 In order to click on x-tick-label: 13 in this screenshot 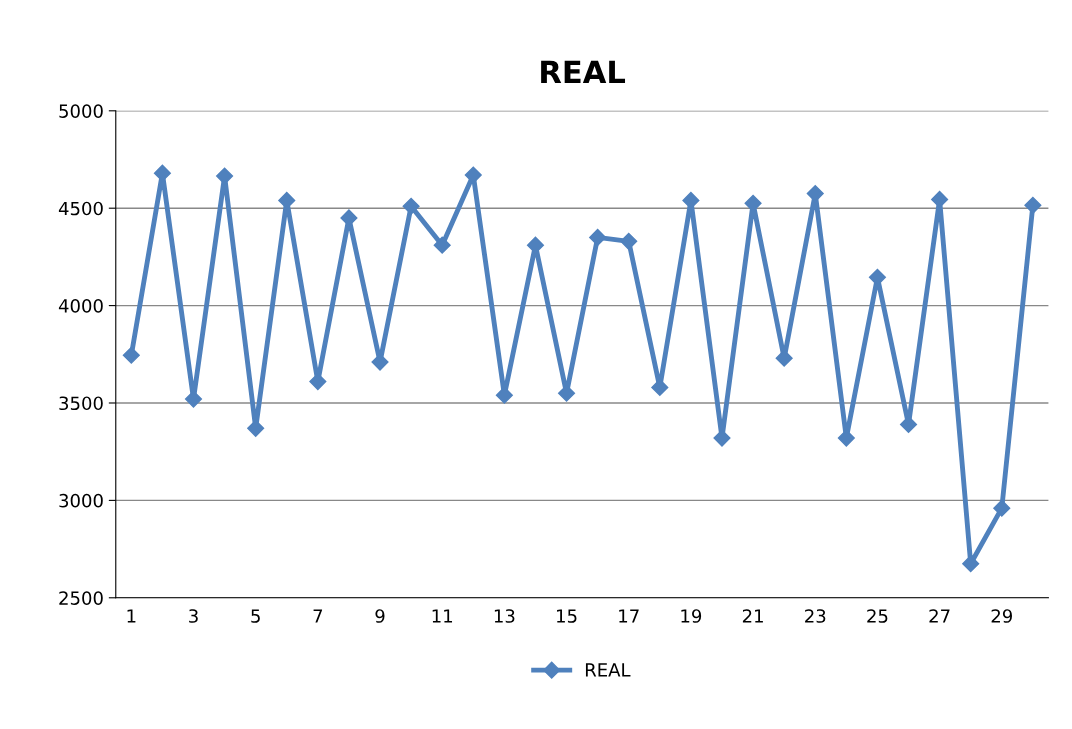, I will do `click(504, 616)`.